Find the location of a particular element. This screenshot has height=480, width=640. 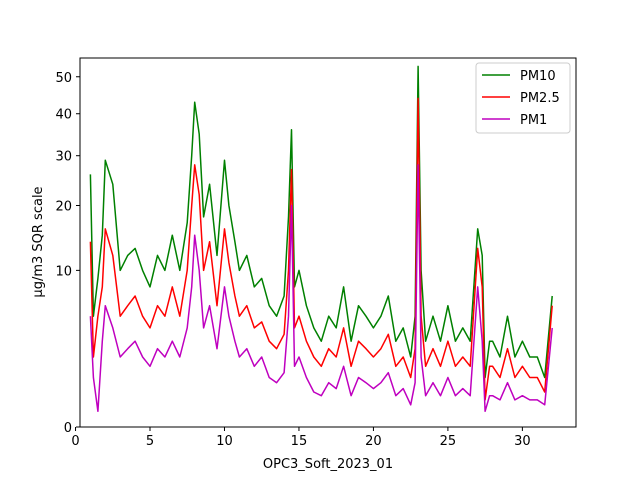

legend-label-pm1: PM1 is located at coordinates (533, 120).